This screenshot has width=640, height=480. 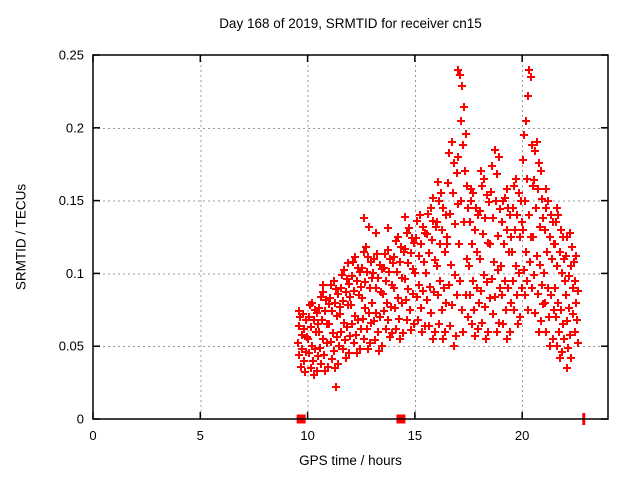 I want to click on x-tick-label: 10, so click(x=307, y=435).